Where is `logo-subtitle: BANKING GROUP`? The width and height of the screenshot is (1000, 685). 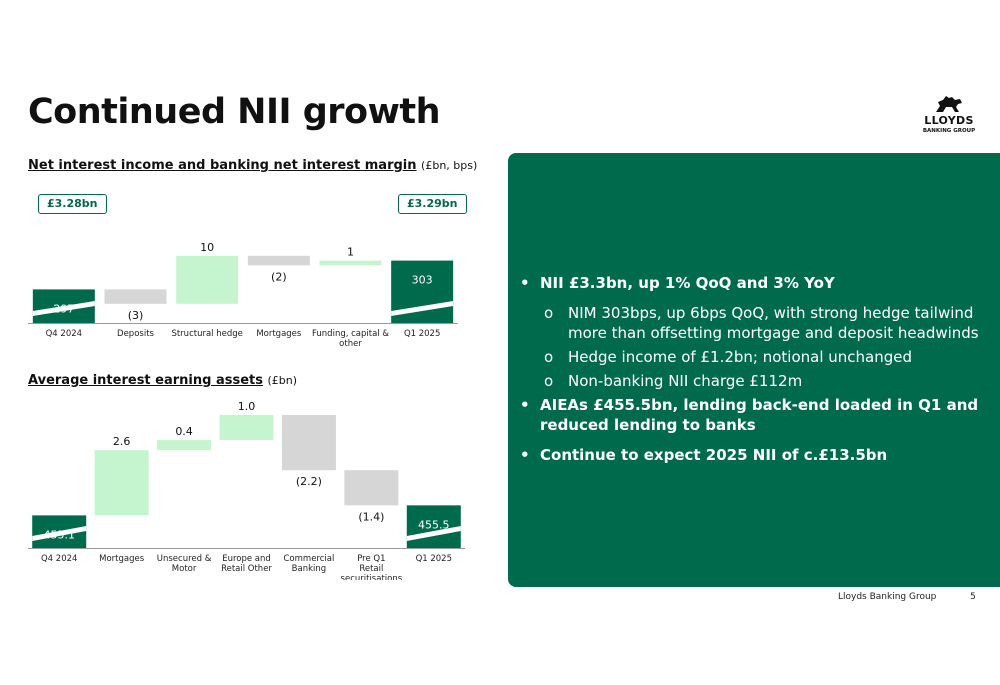 logo-subtitle: BANKING GROUP is located at coordinates (949, 131).